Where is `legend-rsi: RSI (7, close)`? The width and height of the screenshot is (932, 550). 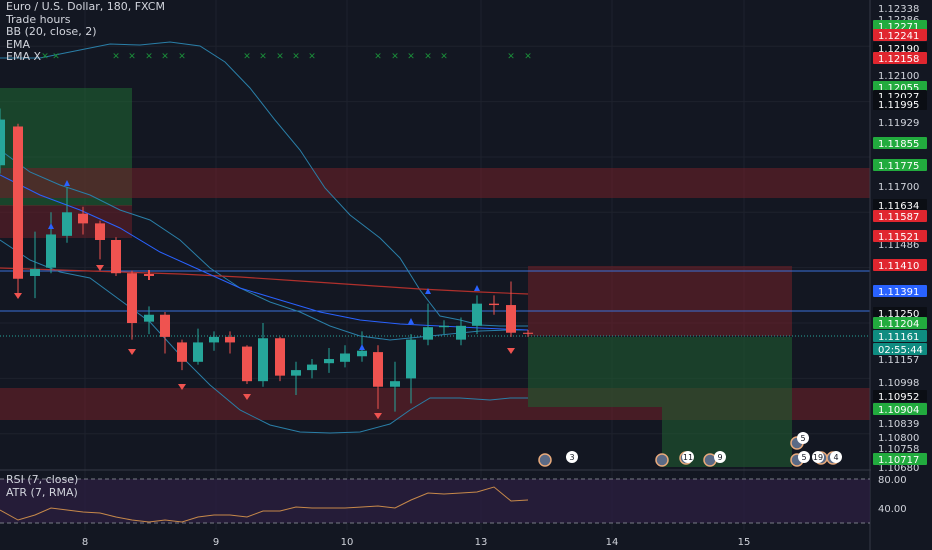
legend-rsi: RSI (7, close) is located at coordinates (42, 479).